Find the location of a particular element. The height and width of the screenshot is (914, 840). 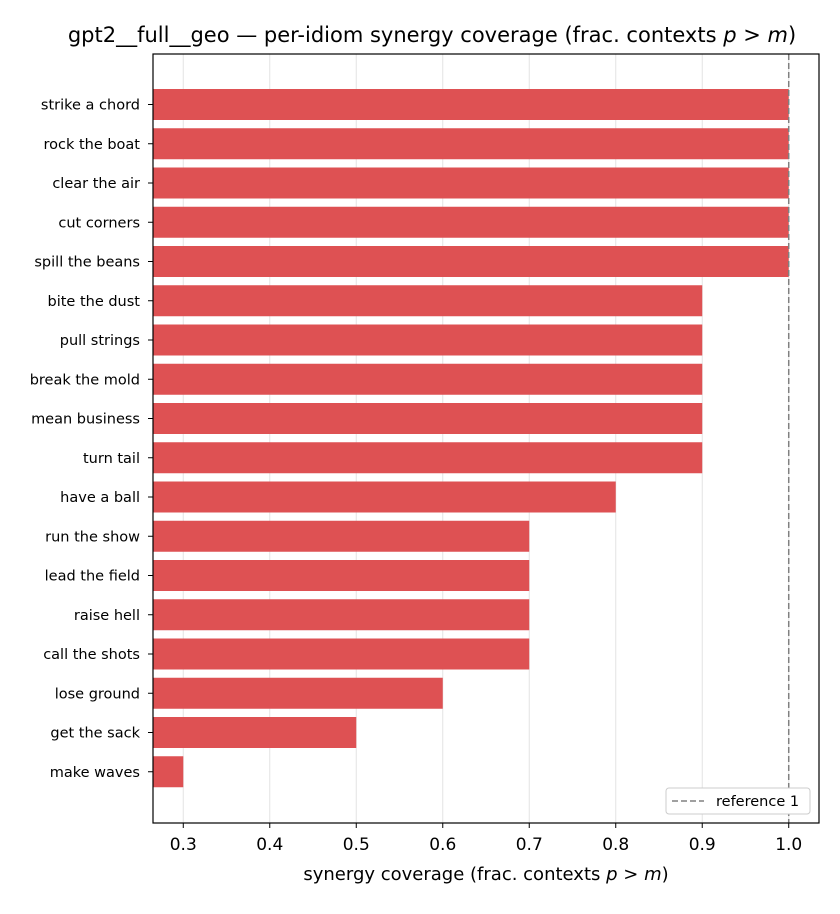

y-tick-label: mean business is located at coordinates (85, 420).